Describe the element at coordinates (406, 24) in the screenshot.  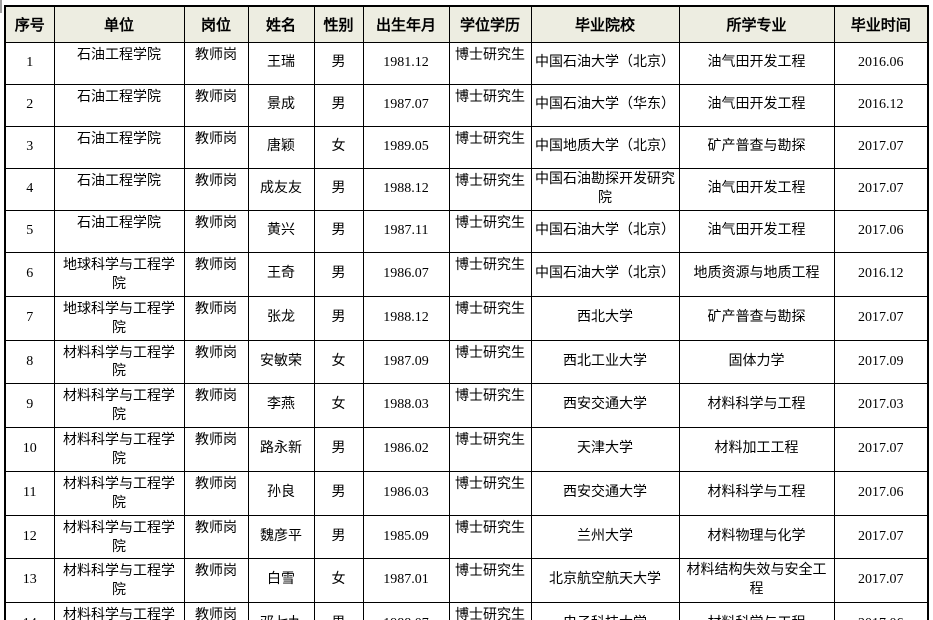
I see `column-header-birth-date: 出生年月` at that location.